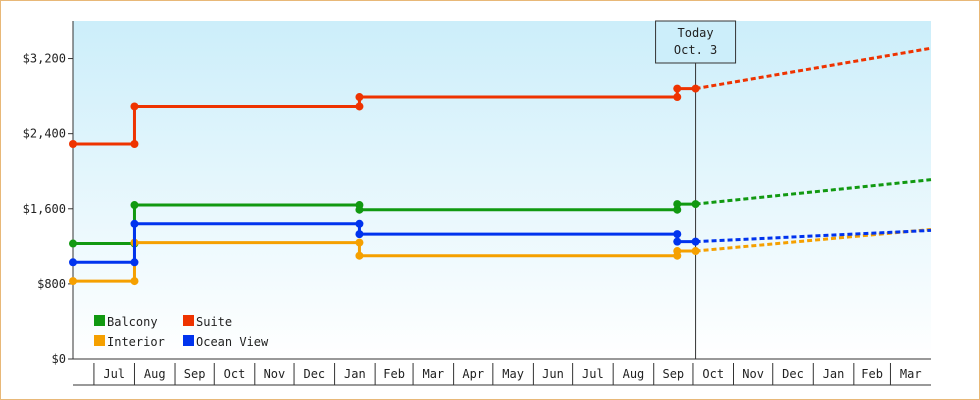 The image size is (980, 400). Describe the element at coordinates (232, 342) in the screenshot. I see `legend-label: Ocean View` at that location.